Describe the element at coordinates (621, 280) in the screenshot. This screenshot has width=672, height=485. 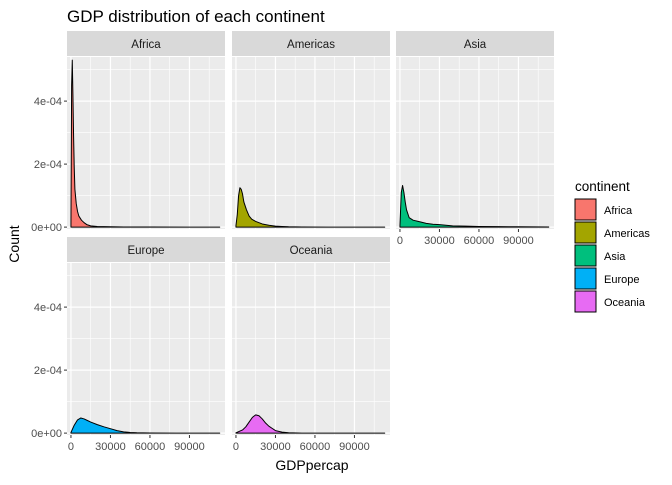
I see `legend-label: Europe` at that location.